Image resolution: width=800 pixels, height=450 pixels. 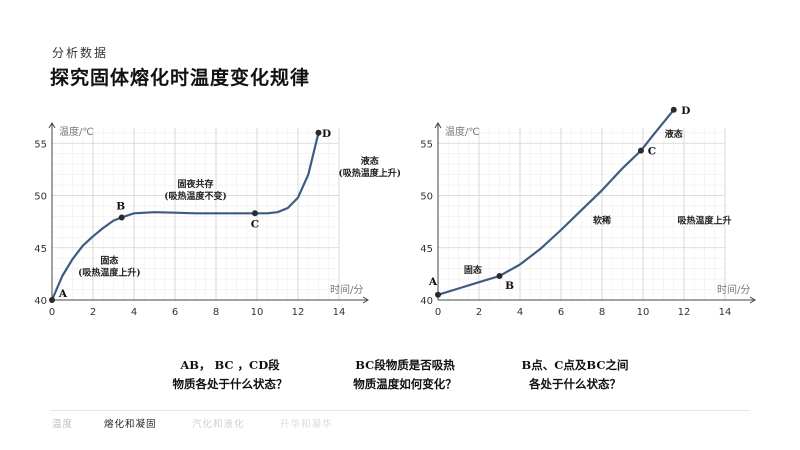 I want to click on question-3-line-1: B点、C点及BC之间, so click(x=575, y=365).